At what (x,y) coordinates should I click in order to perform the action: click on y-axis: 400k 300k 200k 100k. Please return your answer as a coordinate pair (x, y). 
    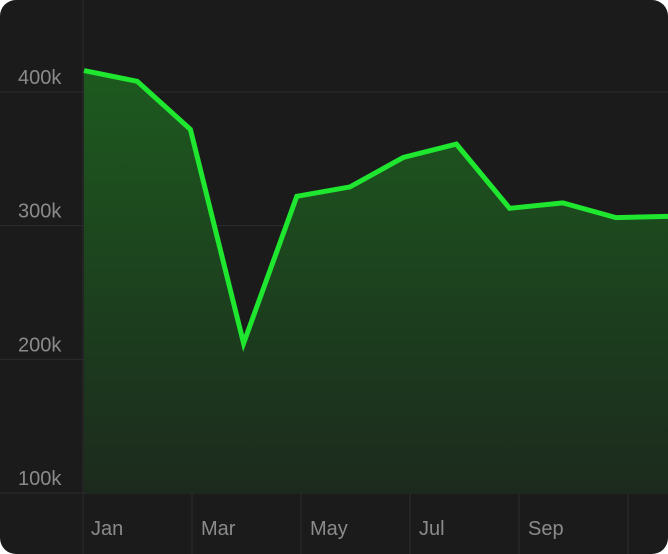
    Looking at the image, I should click on (40, 278).